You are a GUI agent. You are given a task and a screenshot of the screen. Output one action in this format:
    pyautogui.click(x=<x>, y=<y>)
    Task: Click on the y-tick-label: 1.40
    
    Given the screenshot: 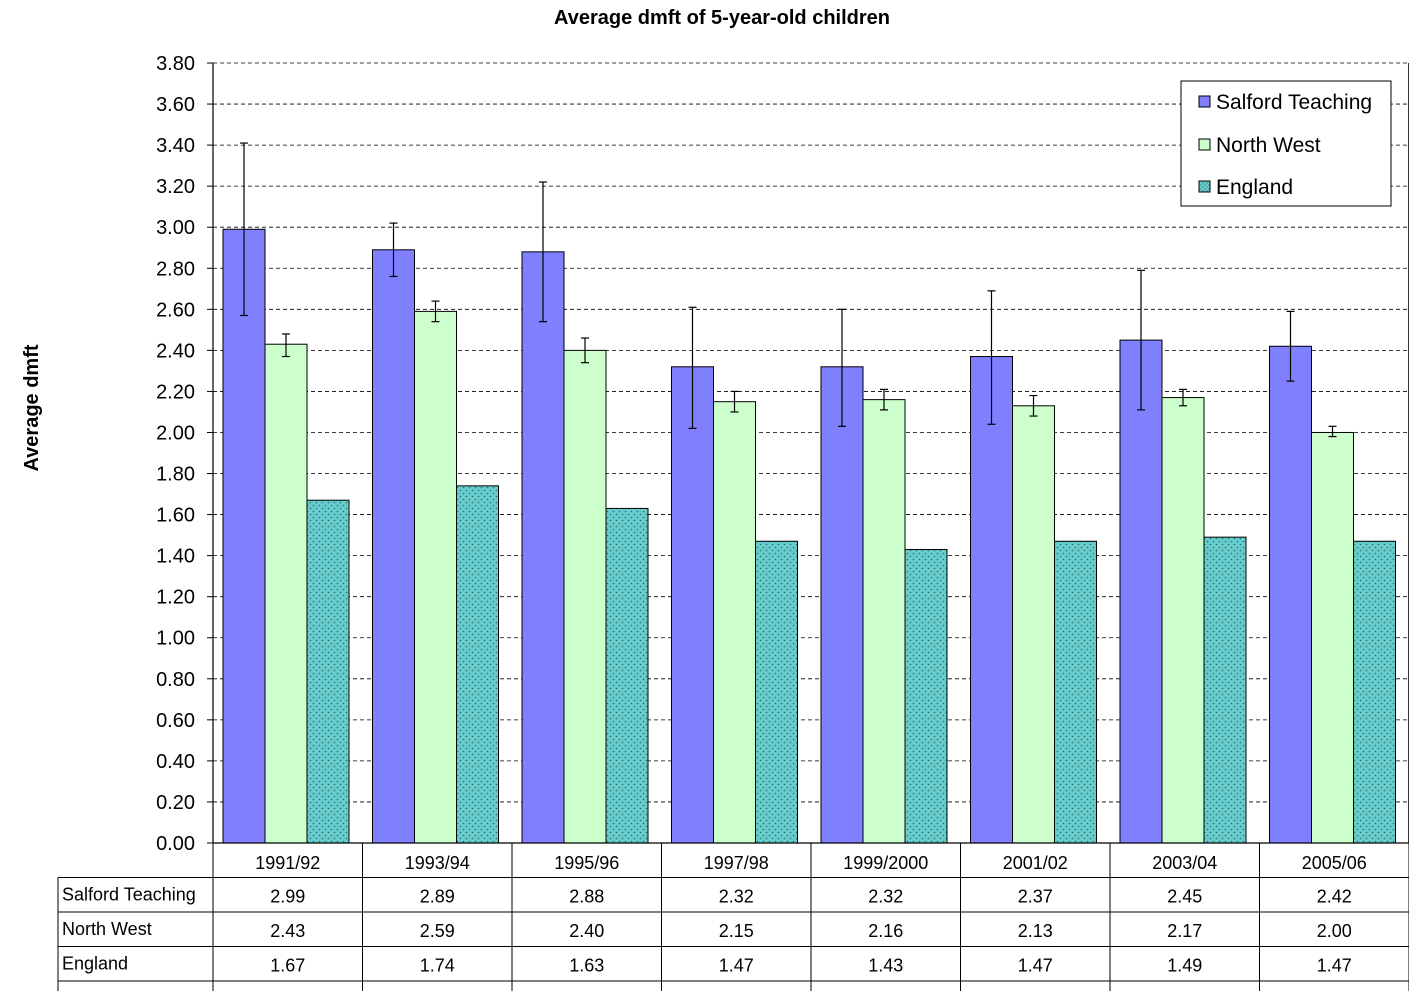 What is the action you would take?
    pyautogui.click(x=175, y=557)
    